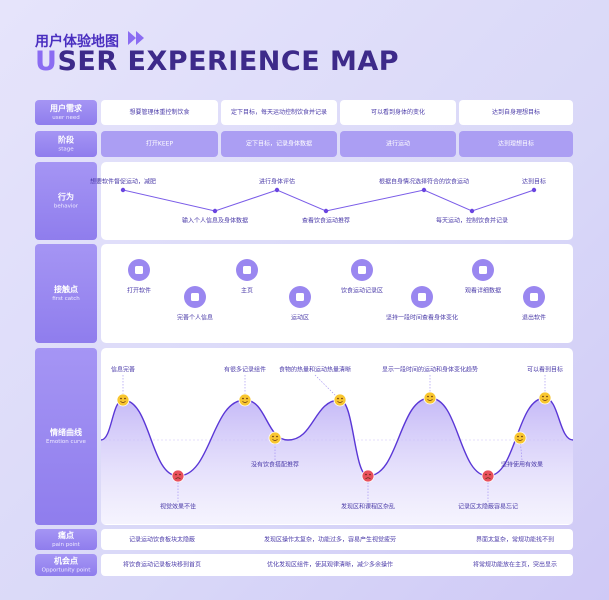 This screenshot has width=609, height=600. I want to click on label: 记录区太隐蔽容易忘记, so click(488, 507).